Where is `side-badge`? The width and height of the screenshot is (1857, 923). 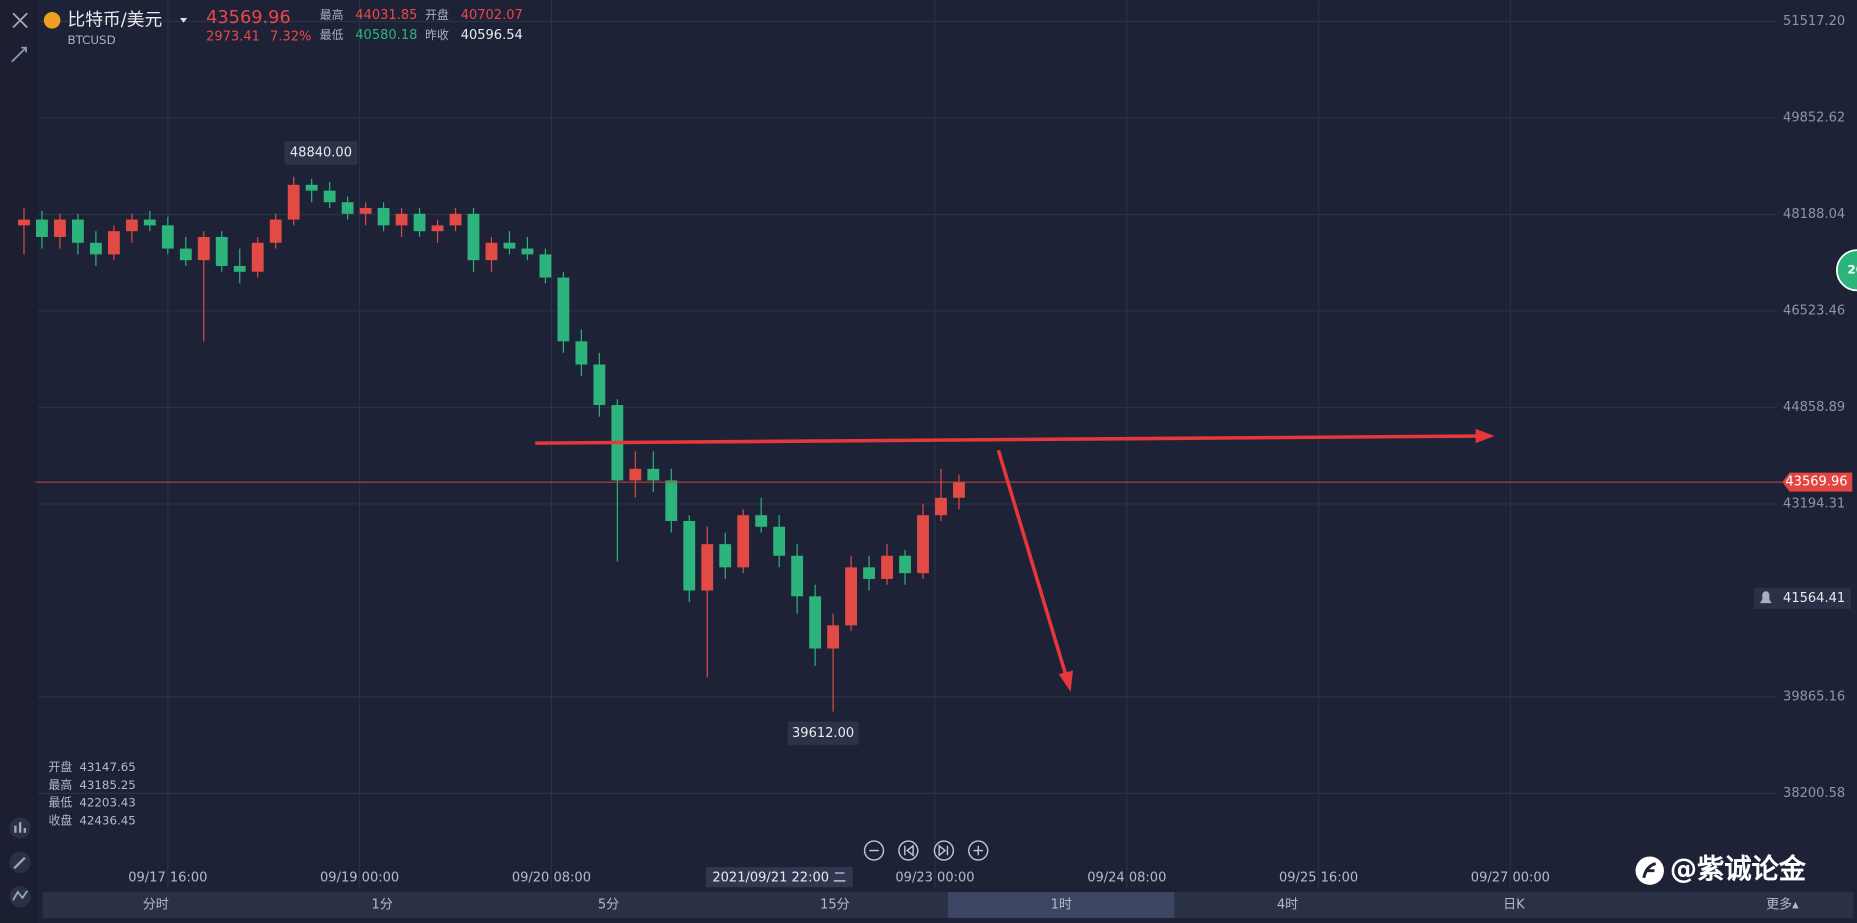 side-badge is located at coordinates (1846, 270).